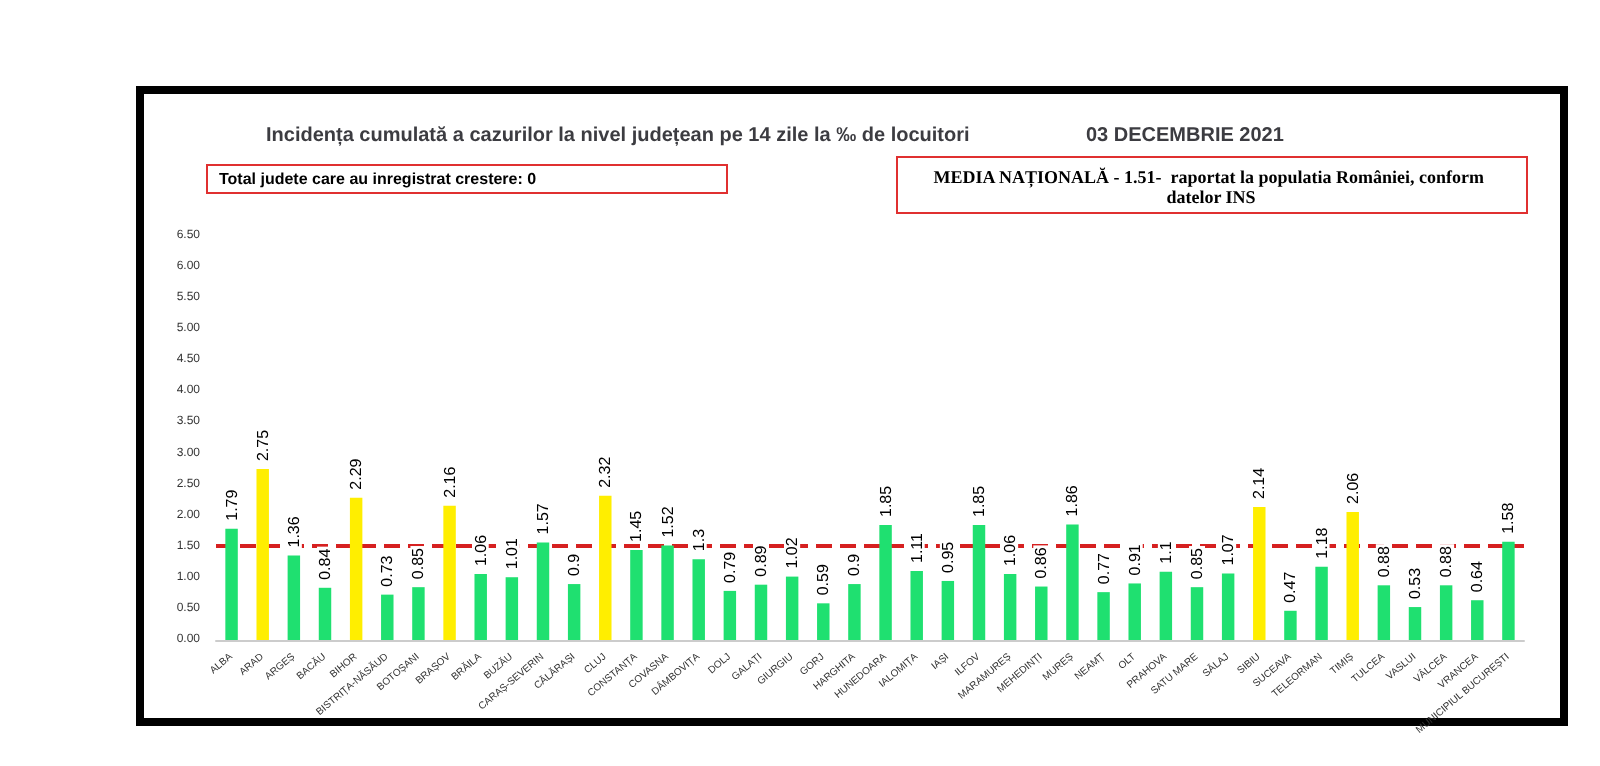 The height and width of the screenshot is (766, 1600). I want to click on data-label: 0.59, so click(823, 579).